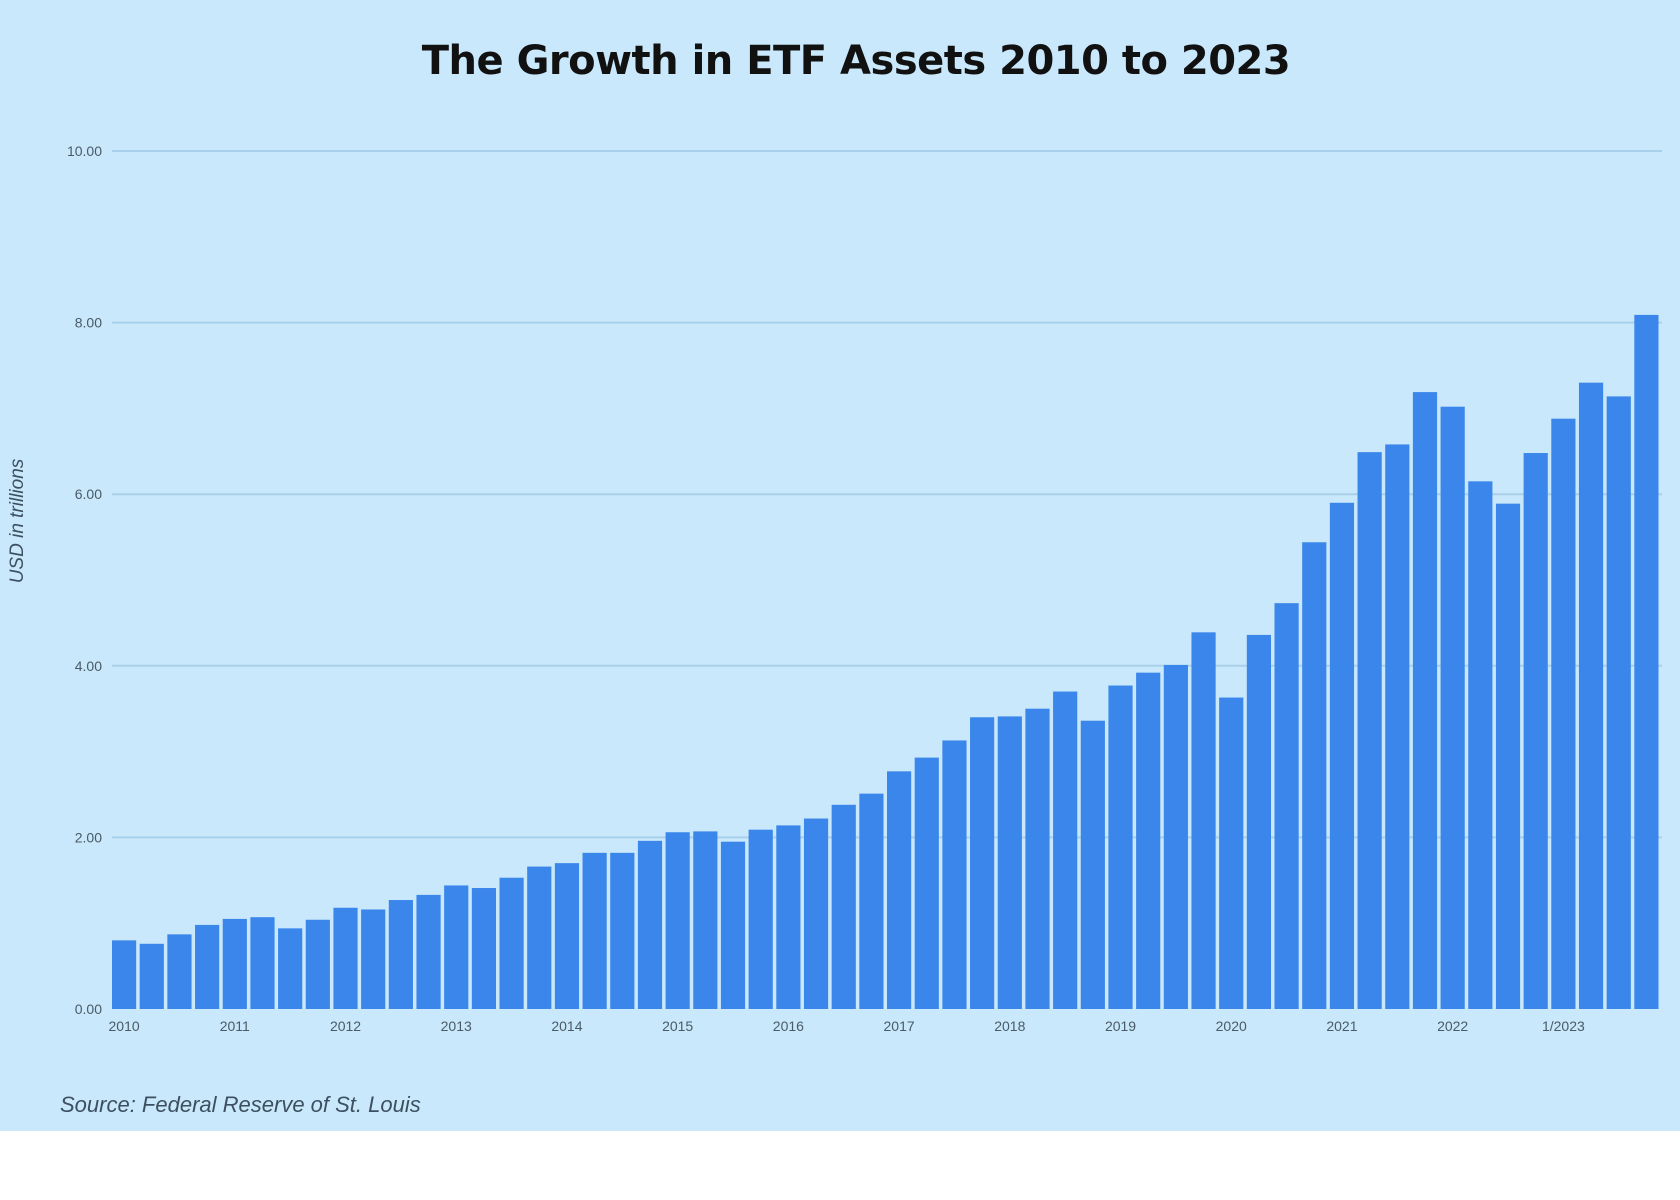  I want to click on source-note: Source: Federal Reserve of St. Louis, so click(240, 1104).